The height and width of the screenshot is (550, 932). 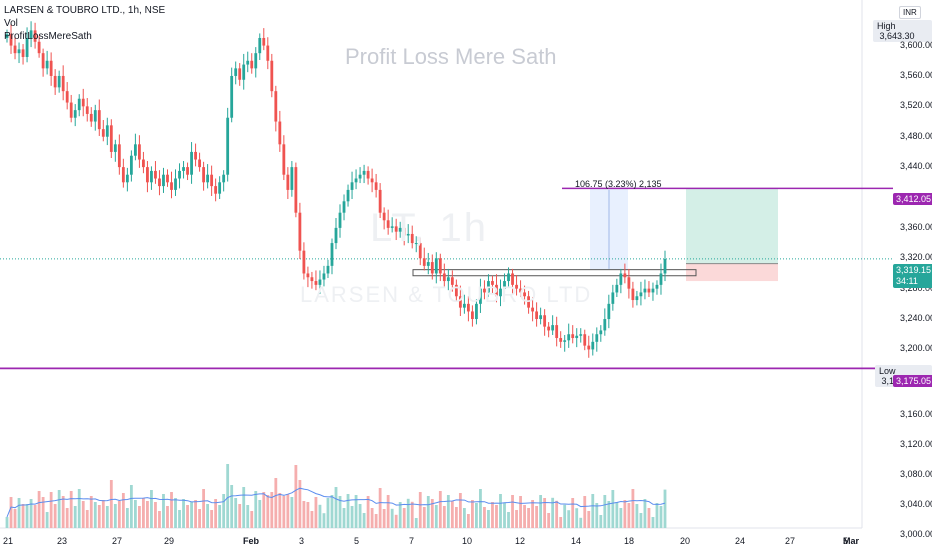 What do you see at coordinates (62, 541) in the screenshot?
I see `time-tick-label: 23` at bounding box center [62, 541].